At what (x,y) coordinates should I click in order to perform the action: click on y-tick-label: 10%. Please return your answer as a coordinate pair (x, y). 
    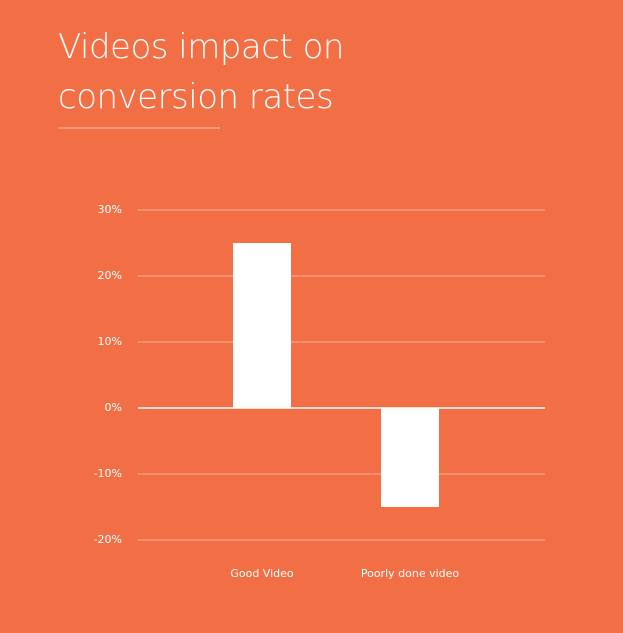
    Looking at the image, I should click on (110, 341).